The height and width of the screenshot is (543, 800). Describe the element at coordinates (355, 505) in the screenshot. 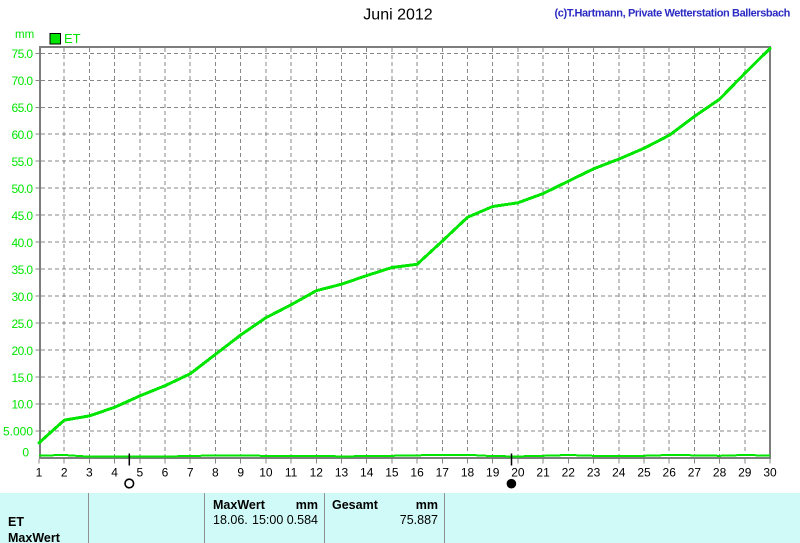

I see `svg-text: Gesamt` at that location.